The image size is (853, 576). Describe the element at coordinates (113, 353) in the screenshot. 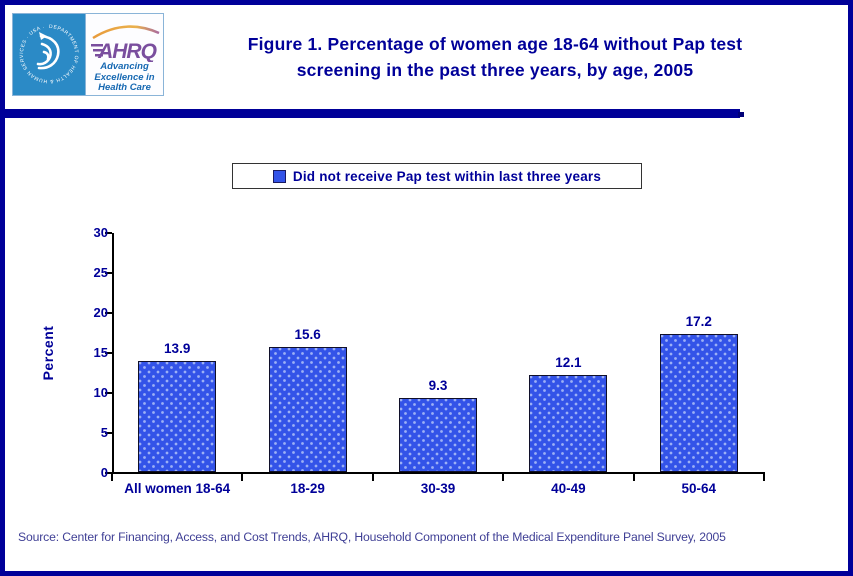

I see `y-axis-line` at that location.